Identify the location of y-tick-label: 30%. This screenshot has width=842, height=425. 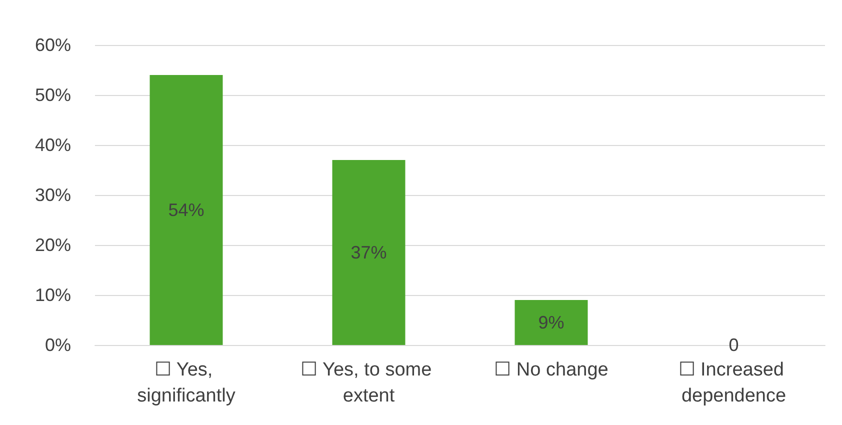
(52, 195).